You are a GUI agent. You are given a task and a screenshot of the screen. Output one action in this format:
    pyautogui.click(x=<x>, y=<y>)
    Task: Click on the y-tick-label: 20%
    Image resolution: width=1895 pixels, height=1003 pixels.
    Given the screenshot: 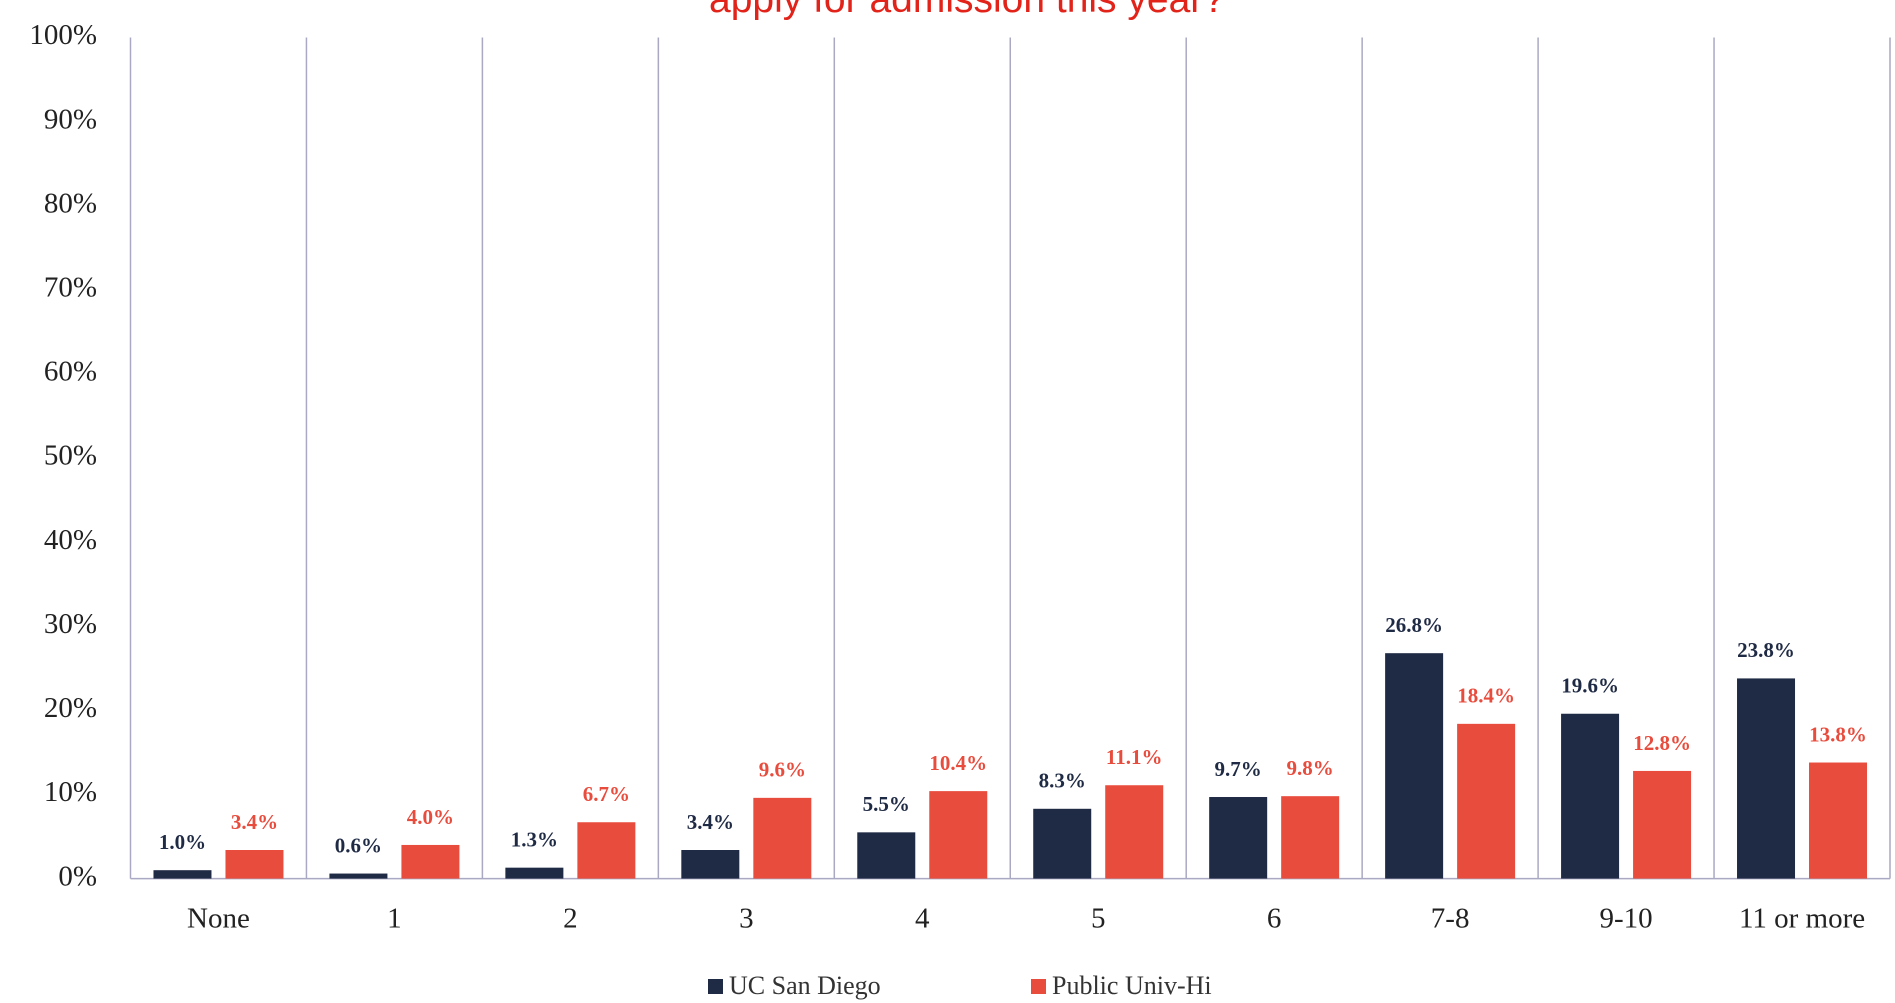 What is the action you would take?
    pyautogui.click(x=70, y=708)
    